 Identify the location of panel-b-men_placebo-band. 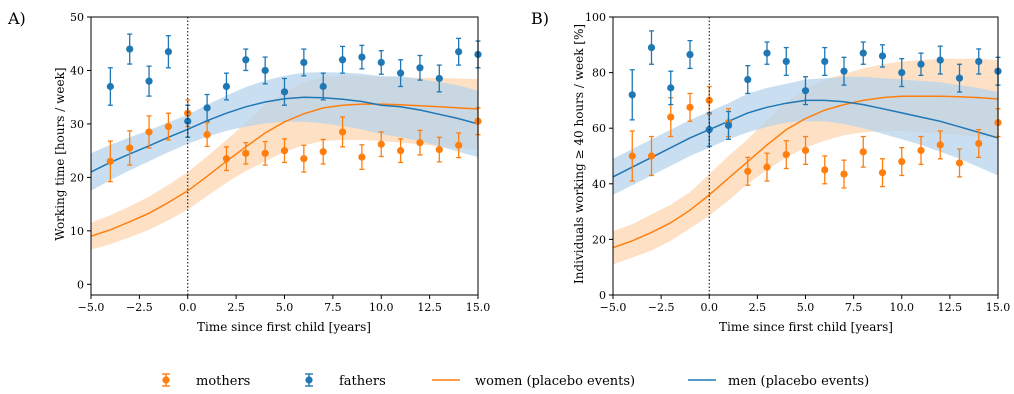
(805, 135).